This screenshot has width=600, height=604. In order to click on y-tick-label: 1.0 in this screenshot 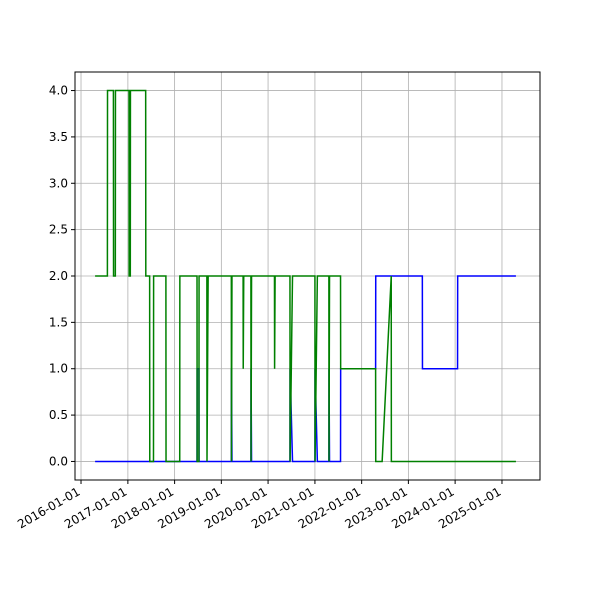, I will do `click(58, 369)`.